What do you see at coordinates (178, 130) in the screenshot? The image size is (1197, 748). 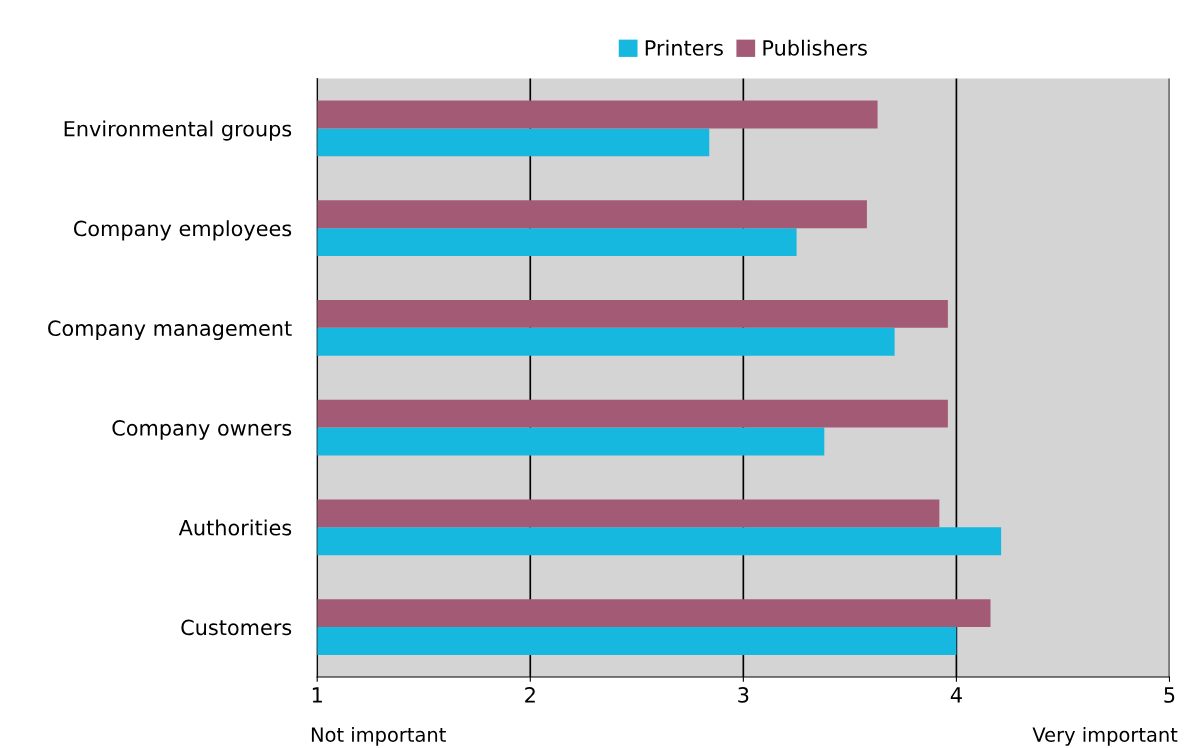 I see `y-tick-label: Environmental groups` at bounding box center [178, 130].